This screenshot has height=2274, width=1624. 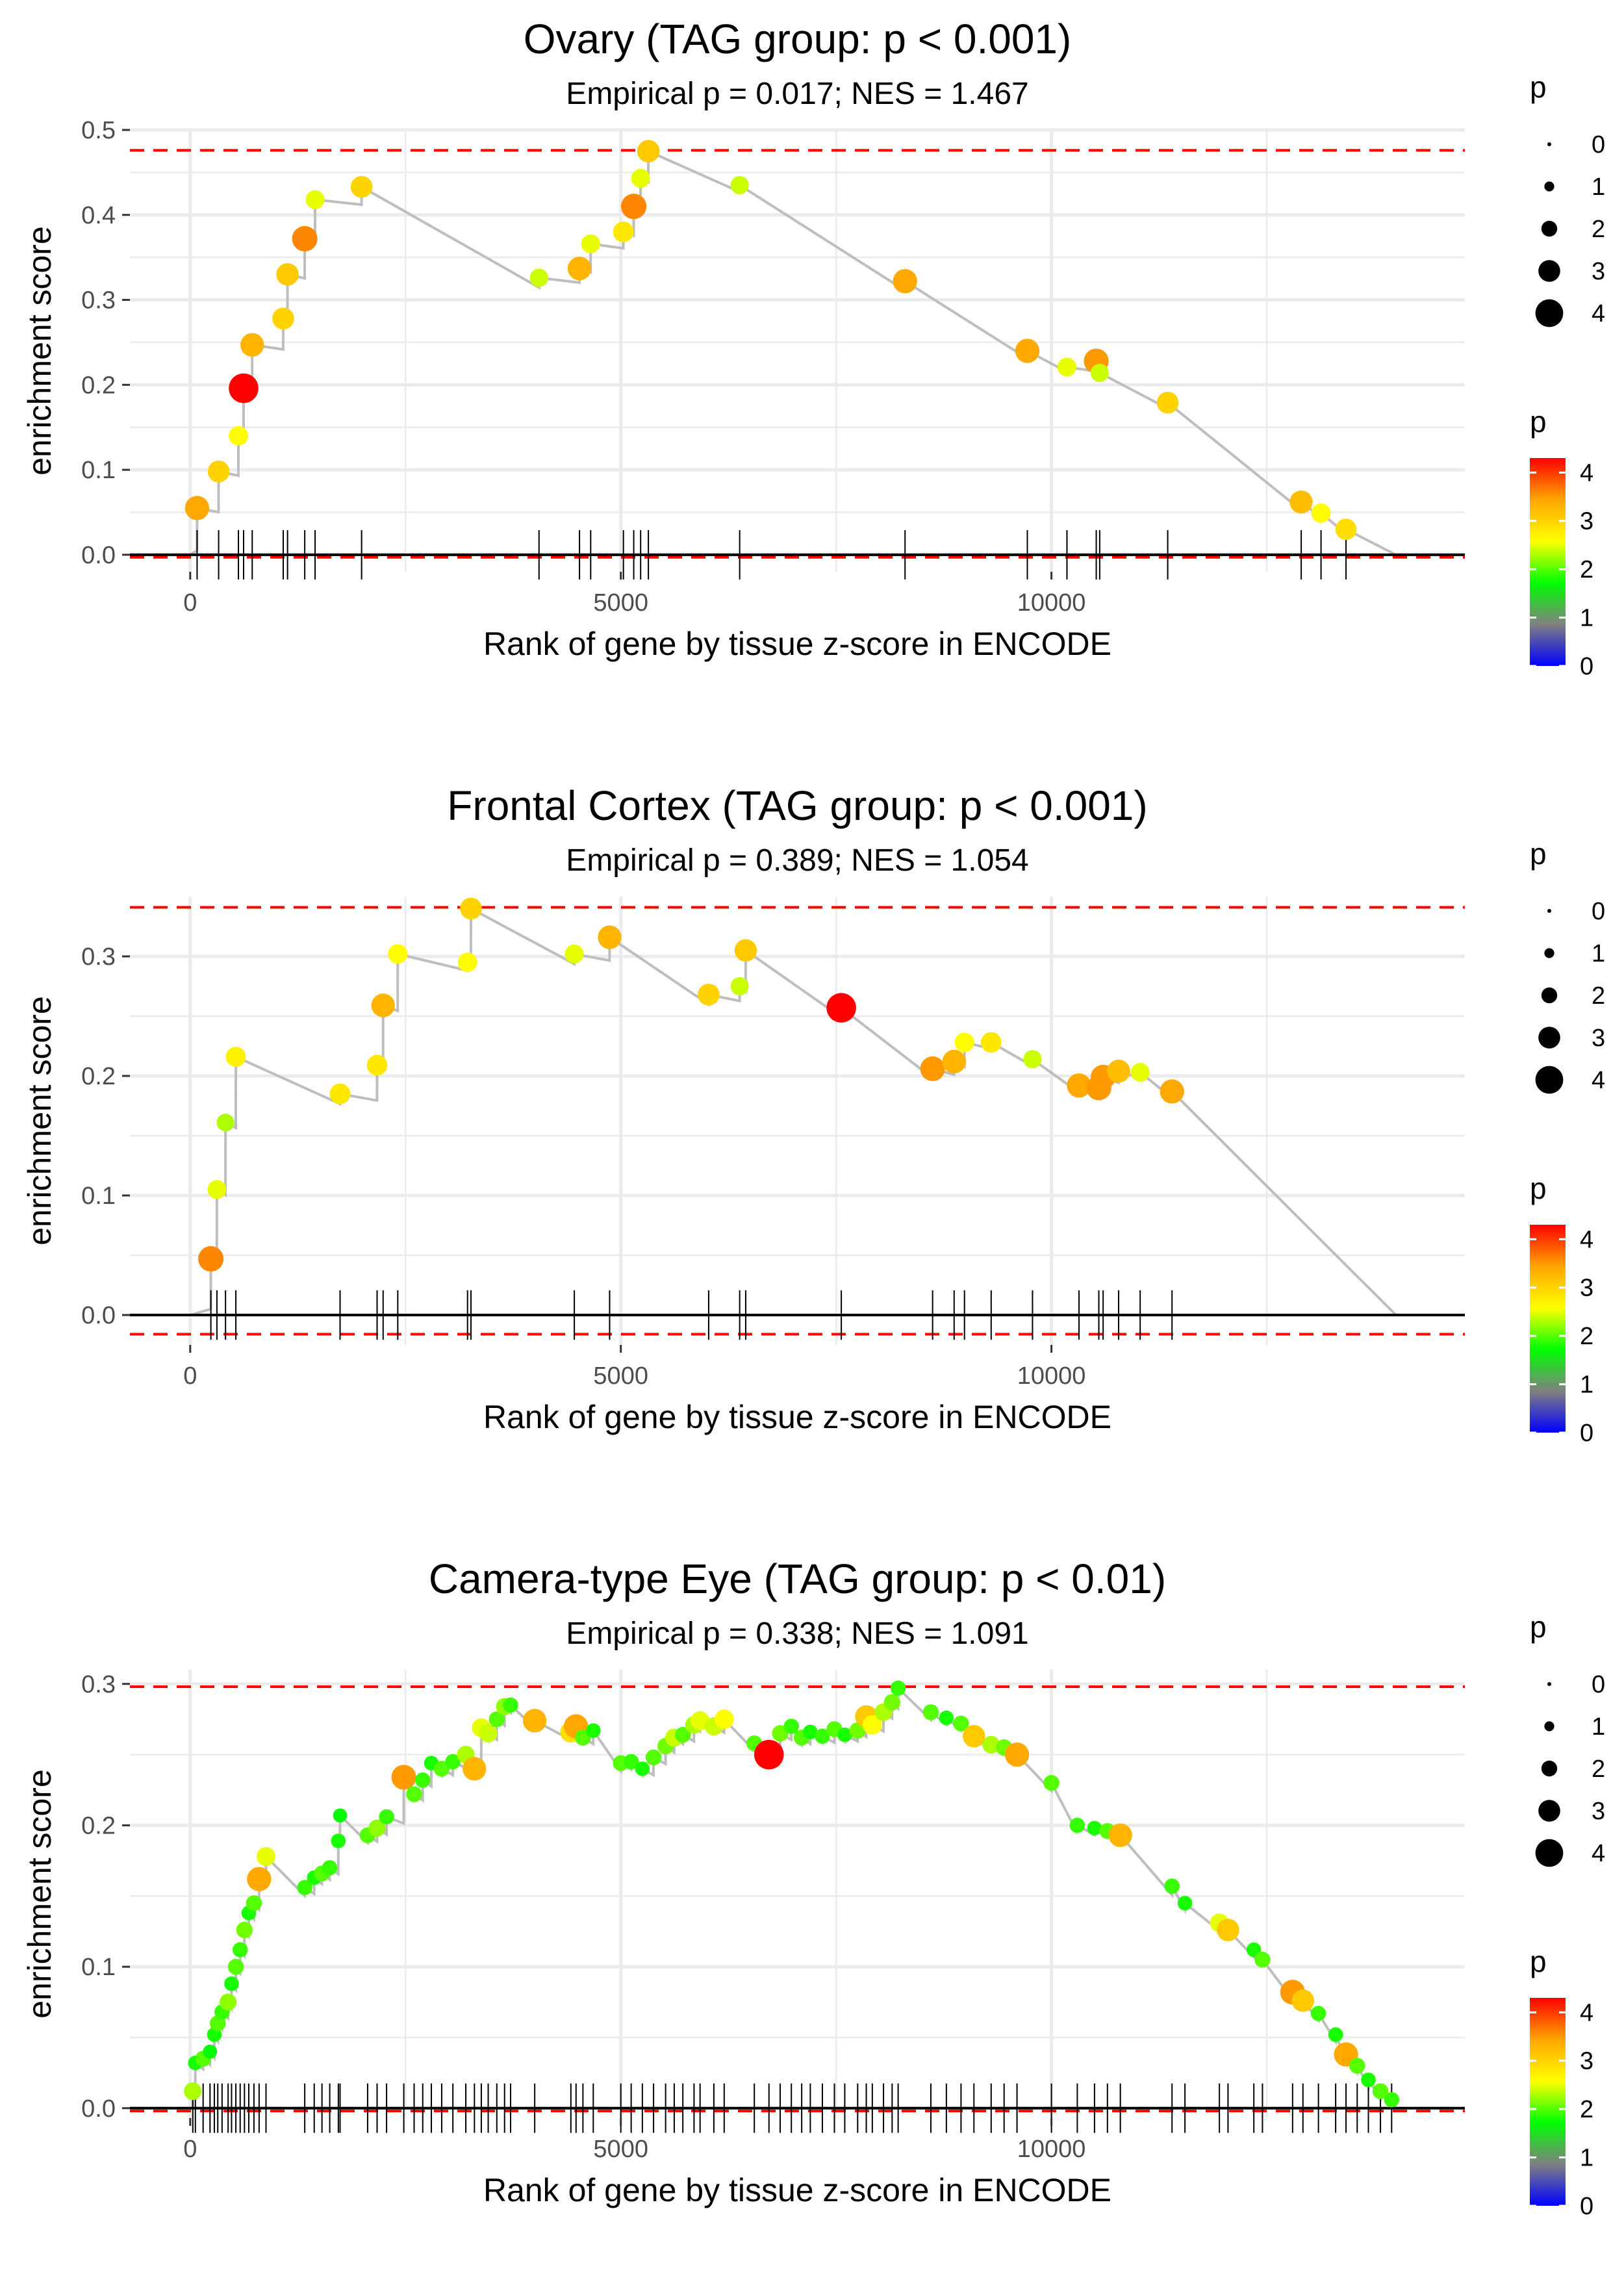 What do you see at coordinates (1586, 1336) in the screenshot?
I see `color-legend-label: 2` at bounding box center [1586, 1336].